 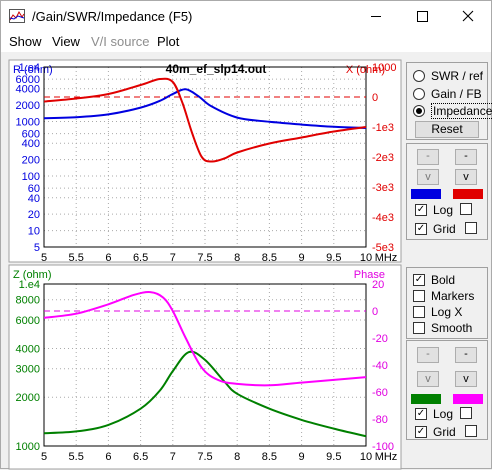 I want to click on x-tick-label: 7.5, so click(x=204, y=258).